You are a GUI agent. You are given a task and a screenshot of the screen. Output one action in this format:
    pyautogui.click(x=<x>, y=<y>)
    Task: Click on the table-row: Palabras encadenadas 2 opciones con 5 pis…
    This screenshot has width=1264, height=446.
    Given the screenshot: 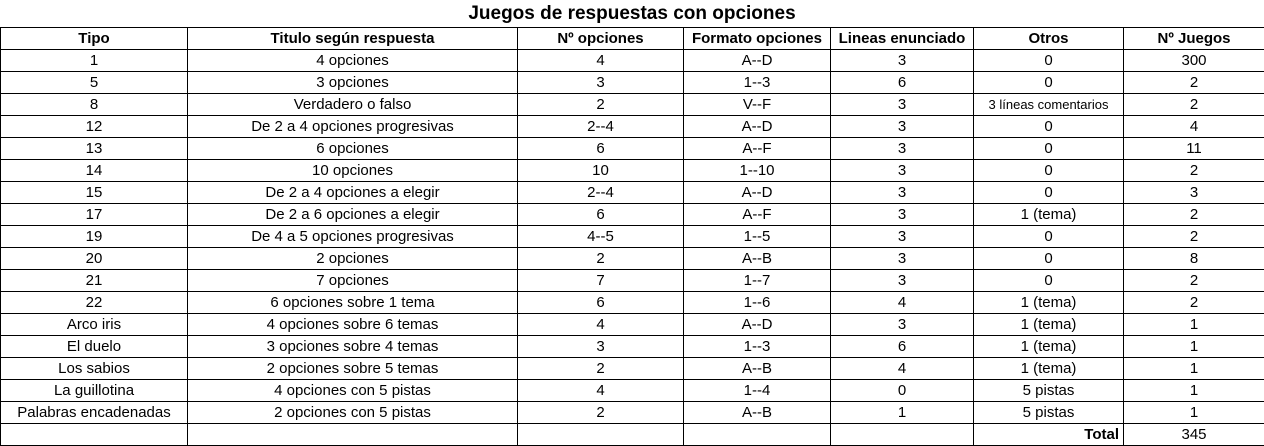 What is the action you would take?
    pyautogui.click(x=632, y=412)
    